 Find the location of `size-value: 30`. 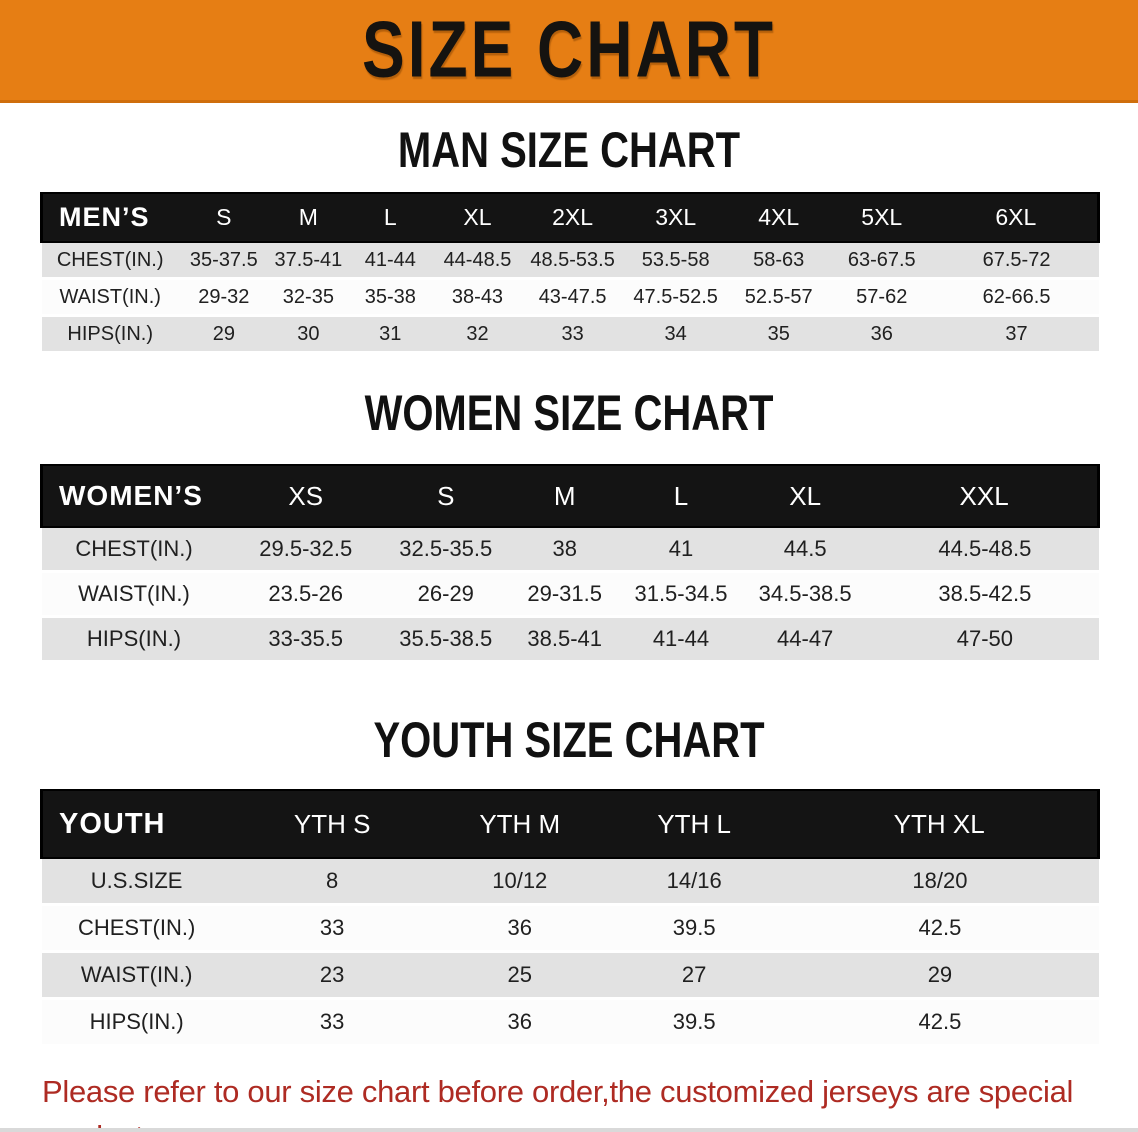

size-value: 30 is located at coordinates (308, 334).